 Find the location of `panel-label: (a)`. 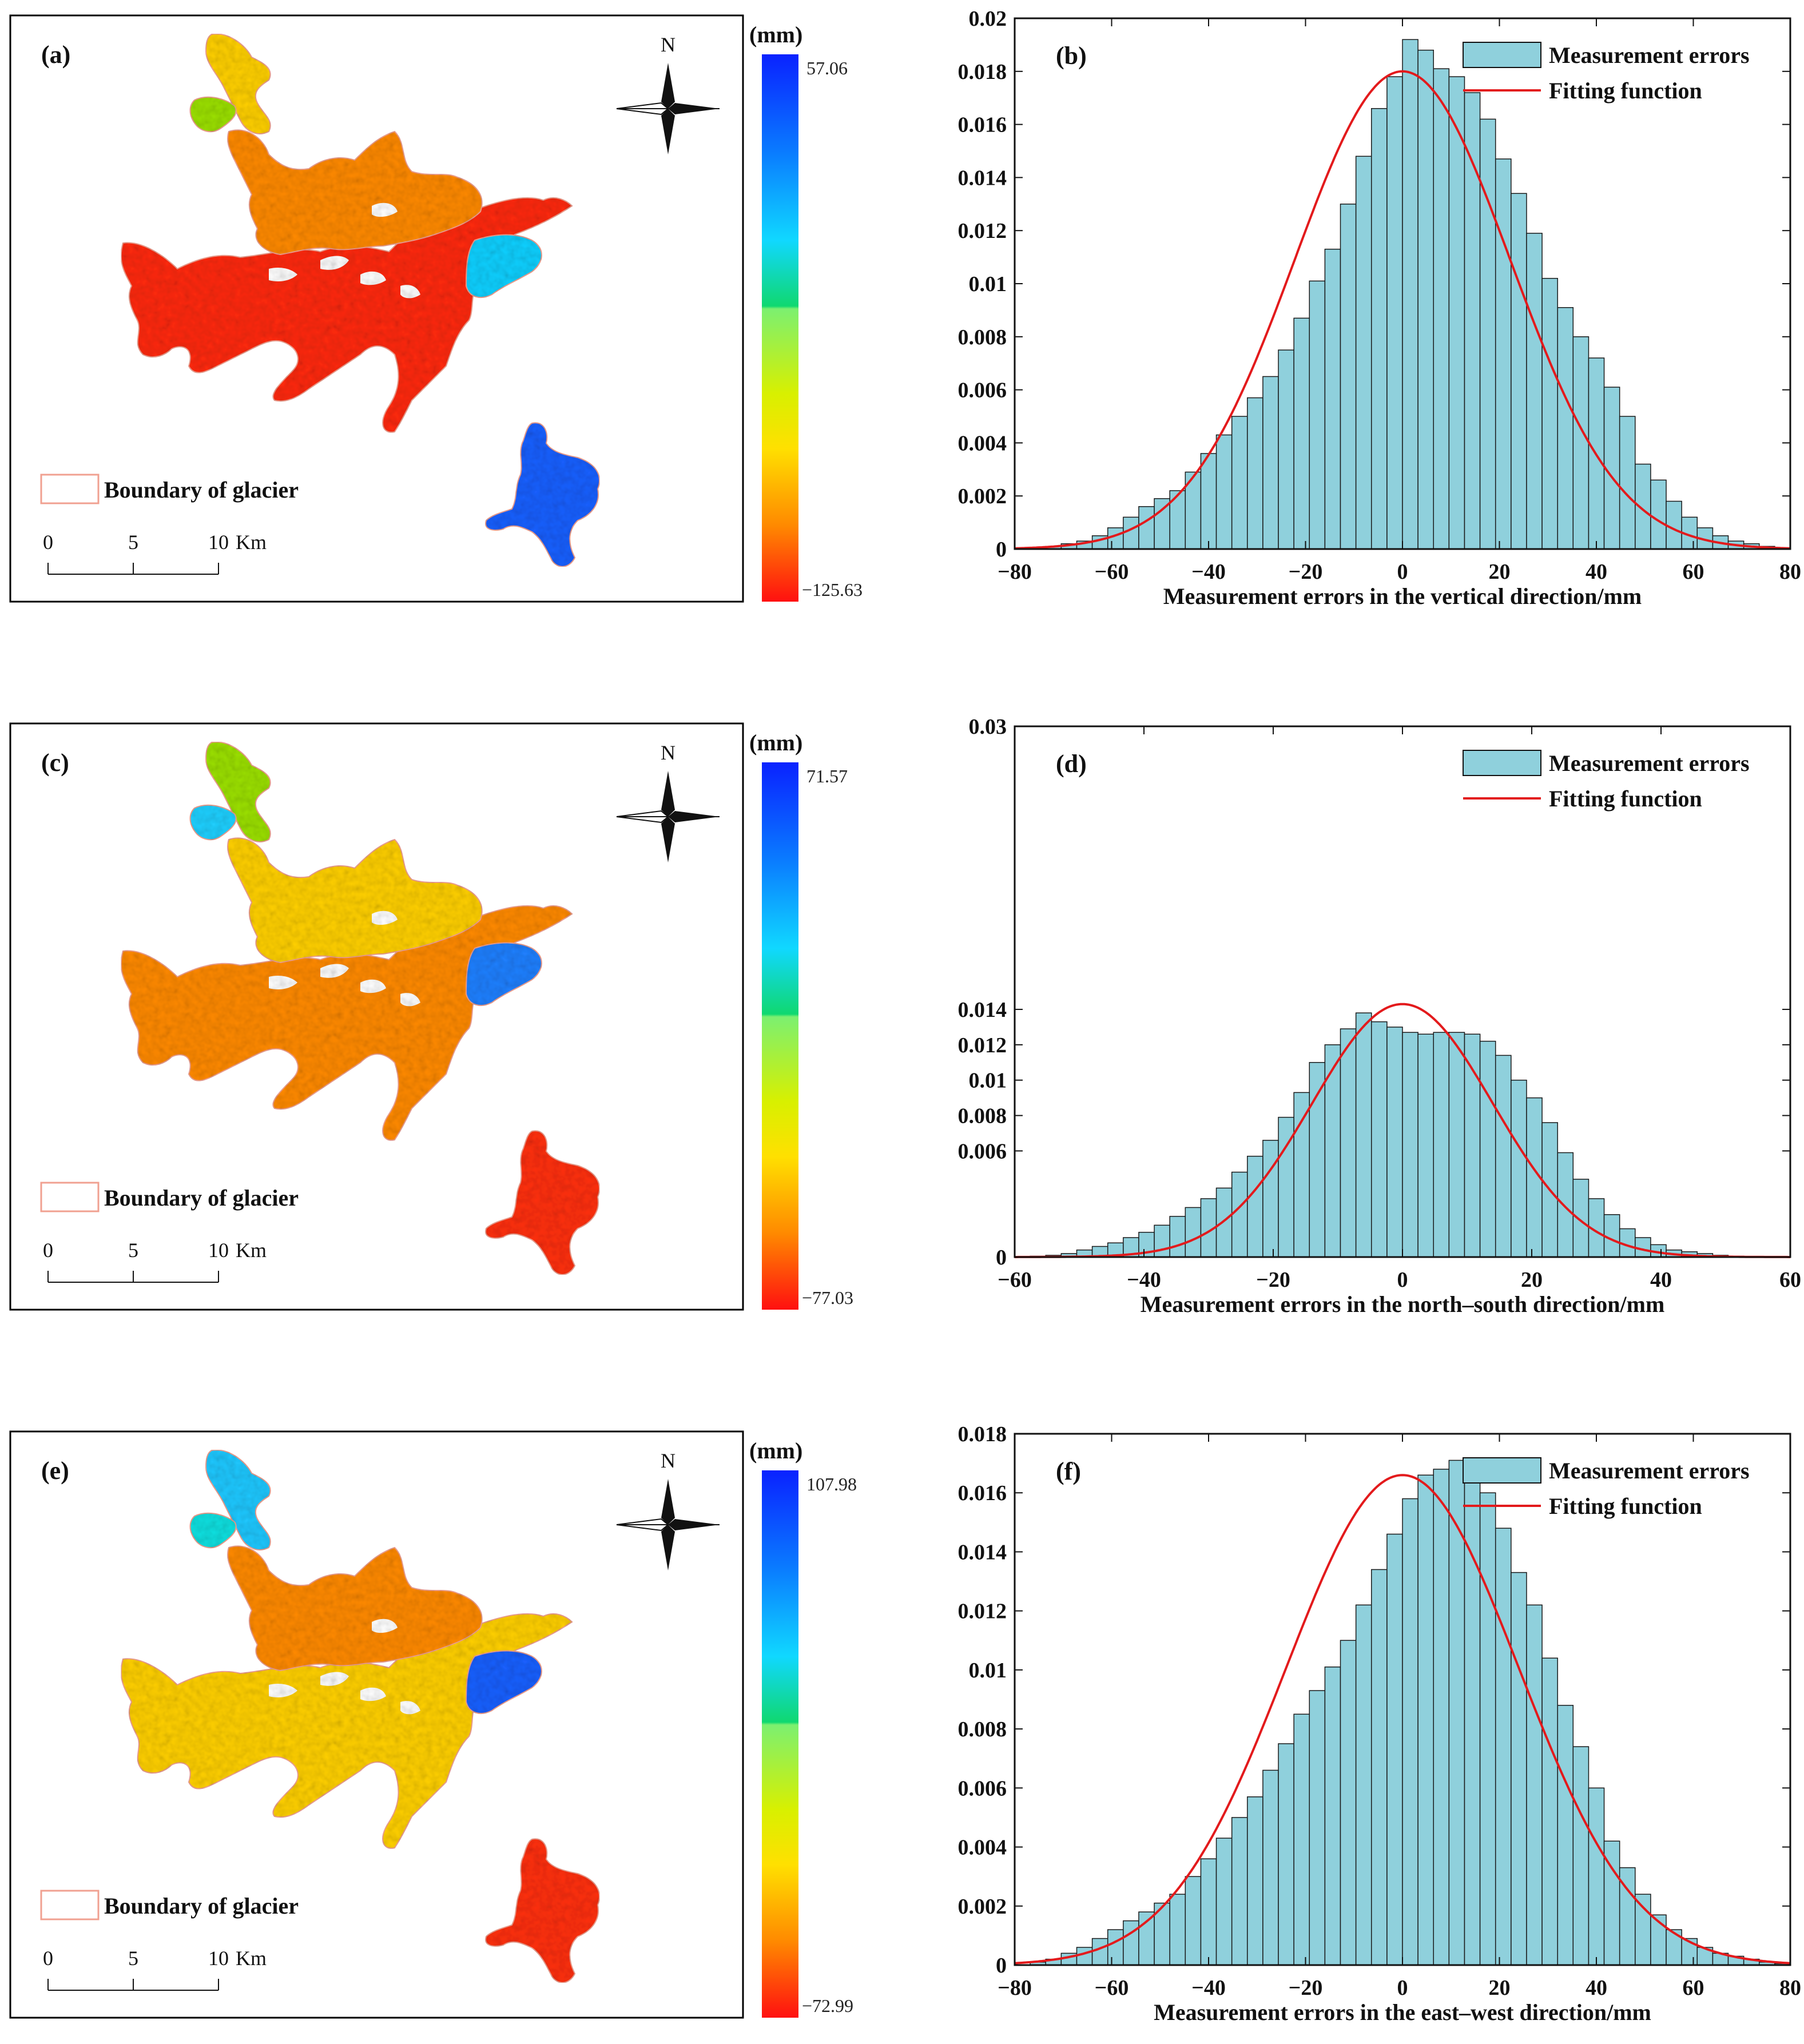

panel-label: (a) is located at coordinates (55, 55).